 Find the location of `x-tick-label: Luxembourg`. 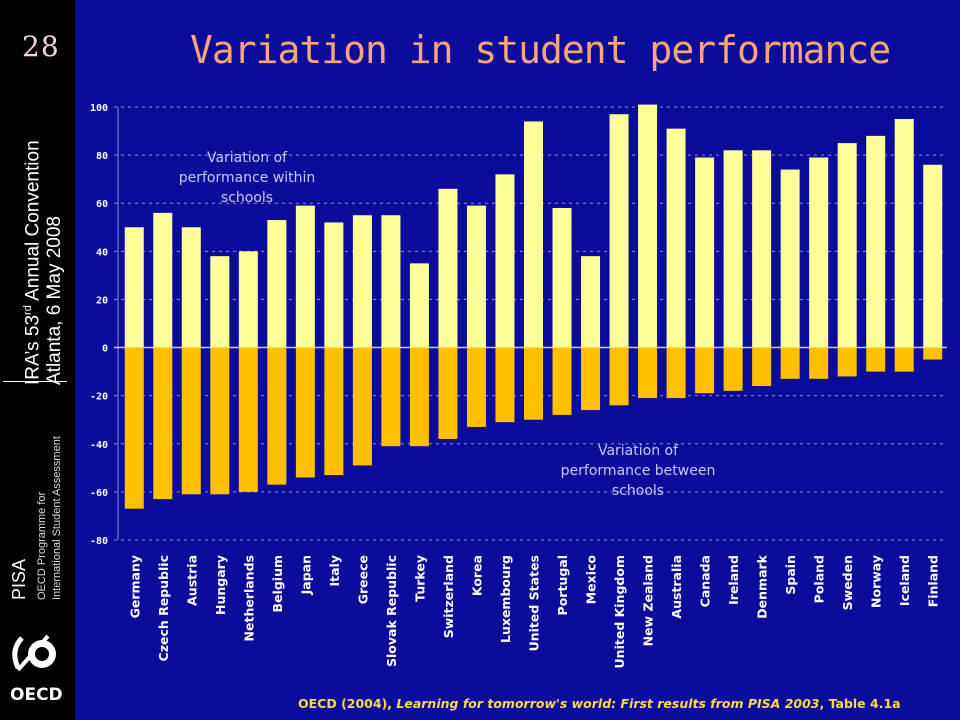

x-tick-label: Luxembourg is located at coordinates (505, 599).